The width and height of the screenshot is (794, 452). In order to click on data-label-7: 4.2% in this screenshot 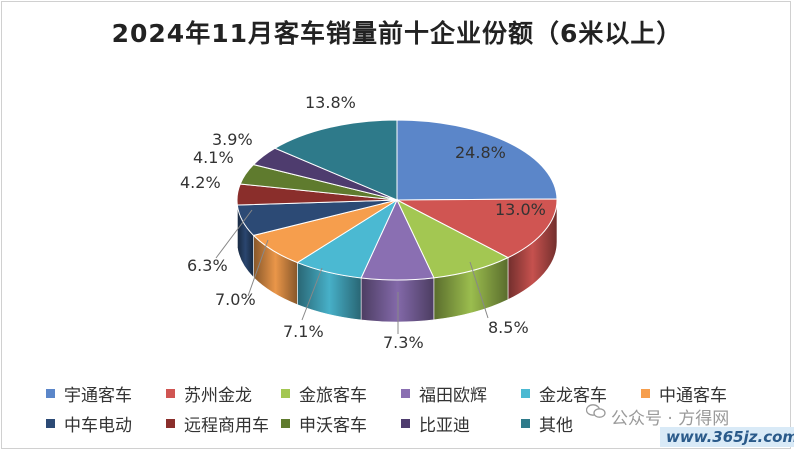, I will do `click(200, 182)`.